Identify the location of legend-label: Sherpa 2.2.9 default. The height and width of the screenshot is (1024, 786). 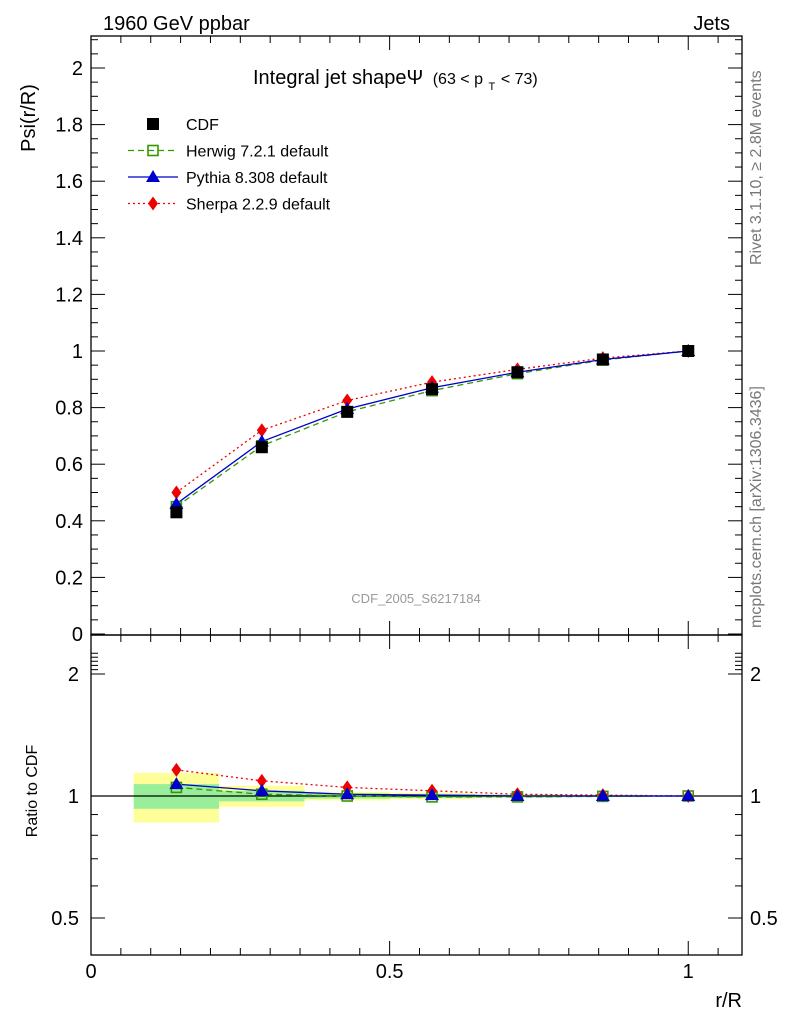
(258, 205).